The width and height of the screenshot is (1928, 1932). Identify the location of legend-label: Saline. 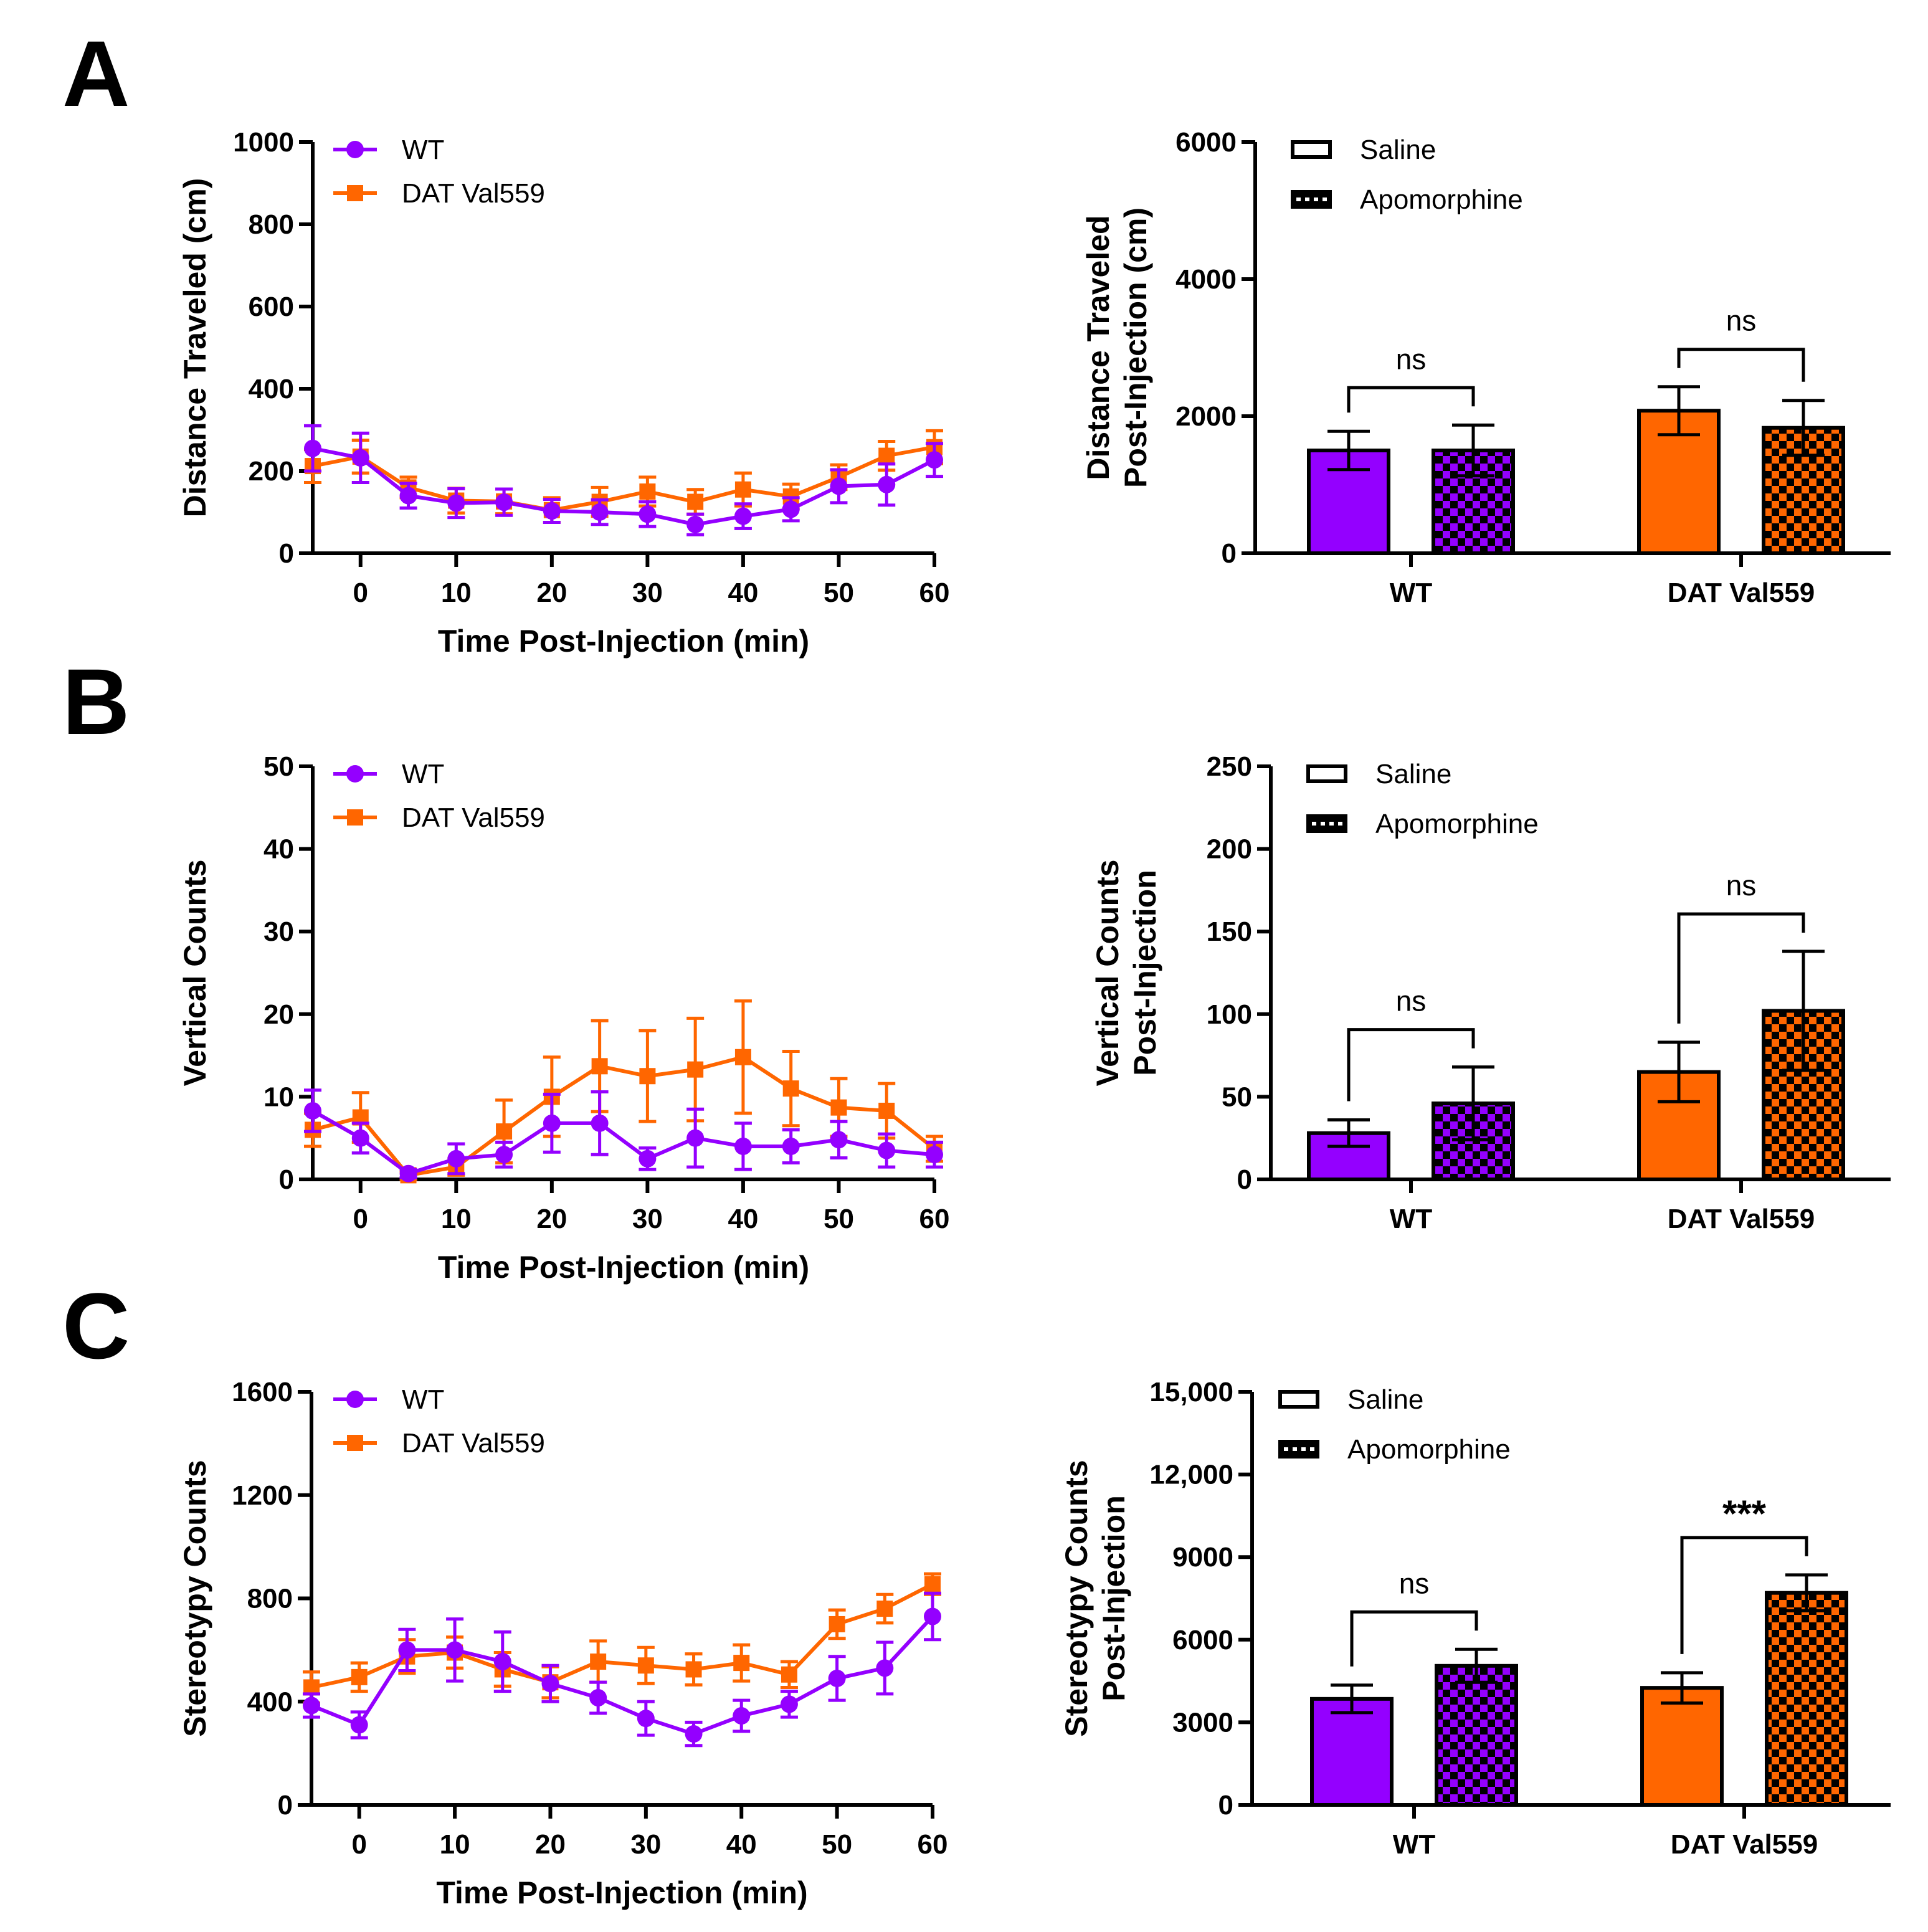
(1398, 150).